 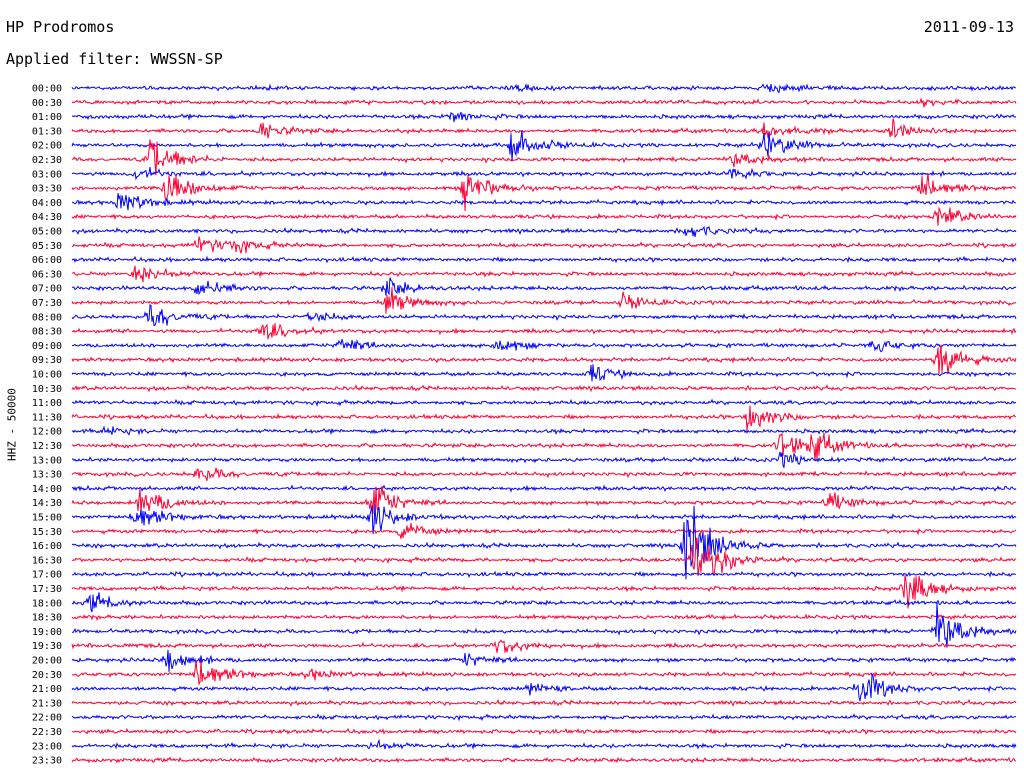 I want to click on row-label: 10:00, so click(x=47, y=375).